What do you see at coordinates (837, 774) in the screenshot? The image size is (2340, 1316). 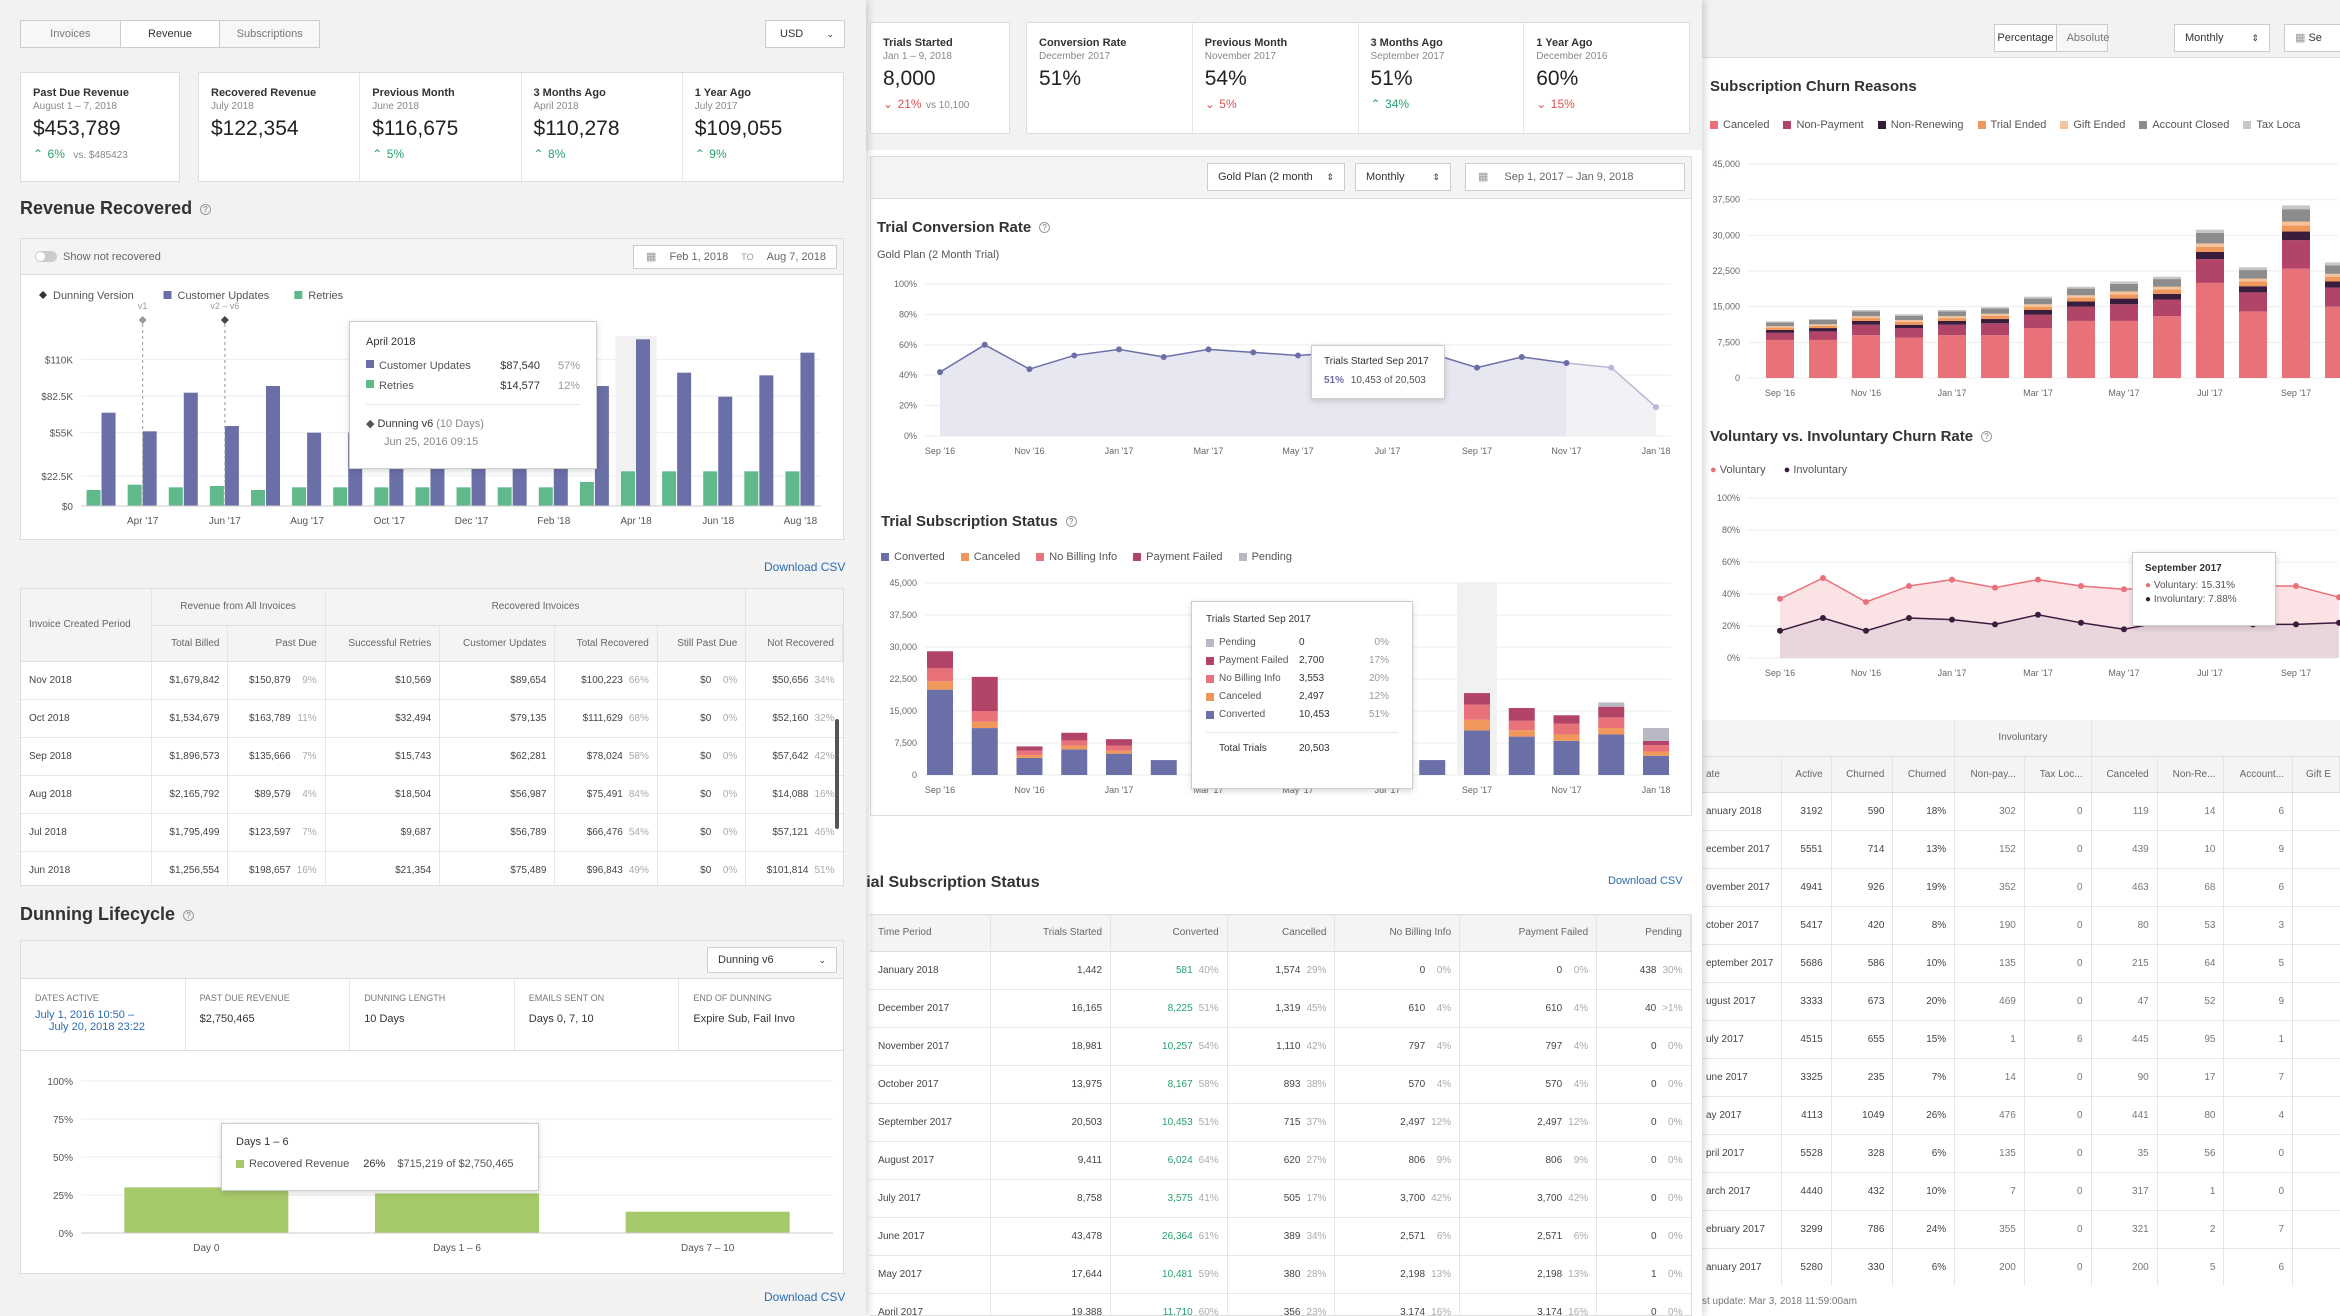 I see `scrollbar` at bounding box center [837, 774].